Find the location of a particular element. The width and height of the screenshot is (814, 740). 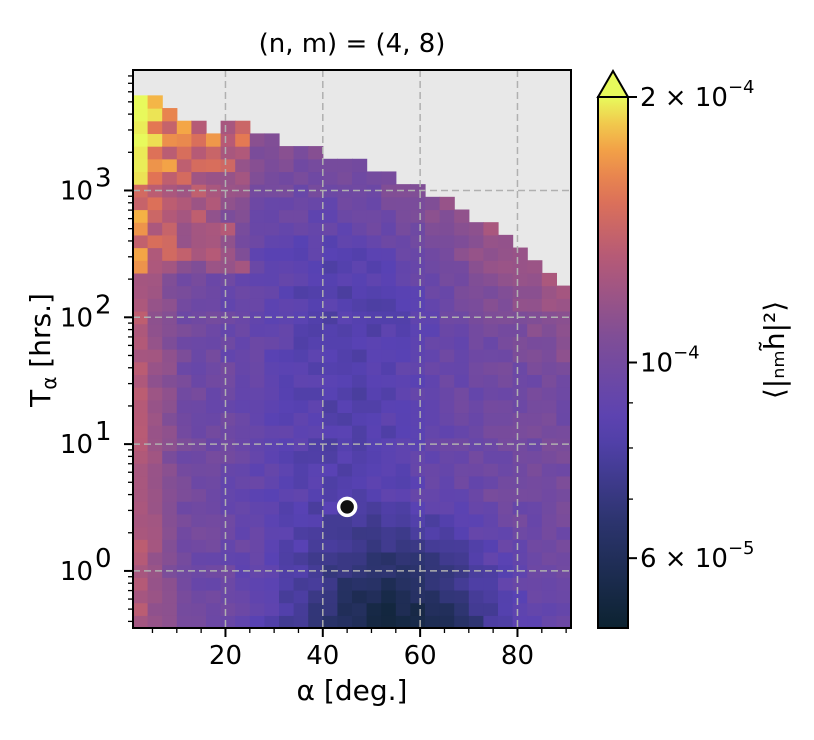

colorbar-tick-label: 10−4 is located at coordinates (670, 361).